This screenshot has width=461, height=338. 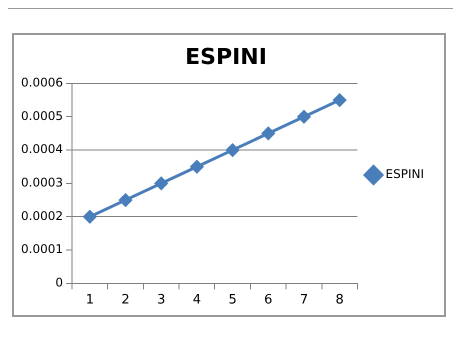 What do you see at coordinates (59, 283) in the screenshot?
I see `y-tick-label: 0` at bounding box center [59, 283].